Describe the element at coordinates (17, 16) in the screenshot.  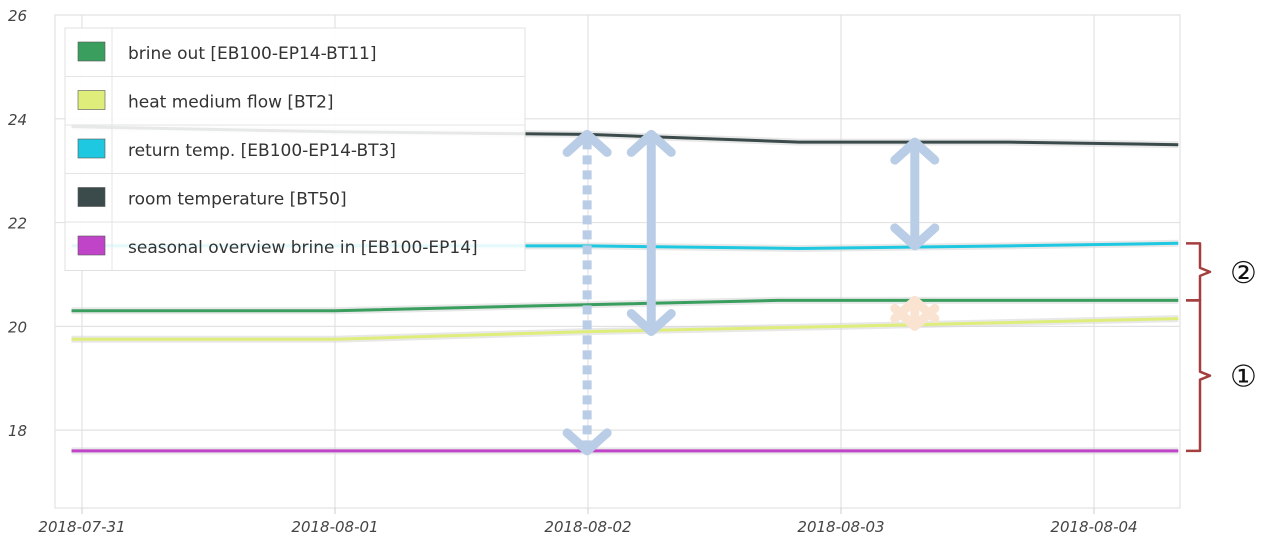
I see `y-tick-label: 26` at that location.